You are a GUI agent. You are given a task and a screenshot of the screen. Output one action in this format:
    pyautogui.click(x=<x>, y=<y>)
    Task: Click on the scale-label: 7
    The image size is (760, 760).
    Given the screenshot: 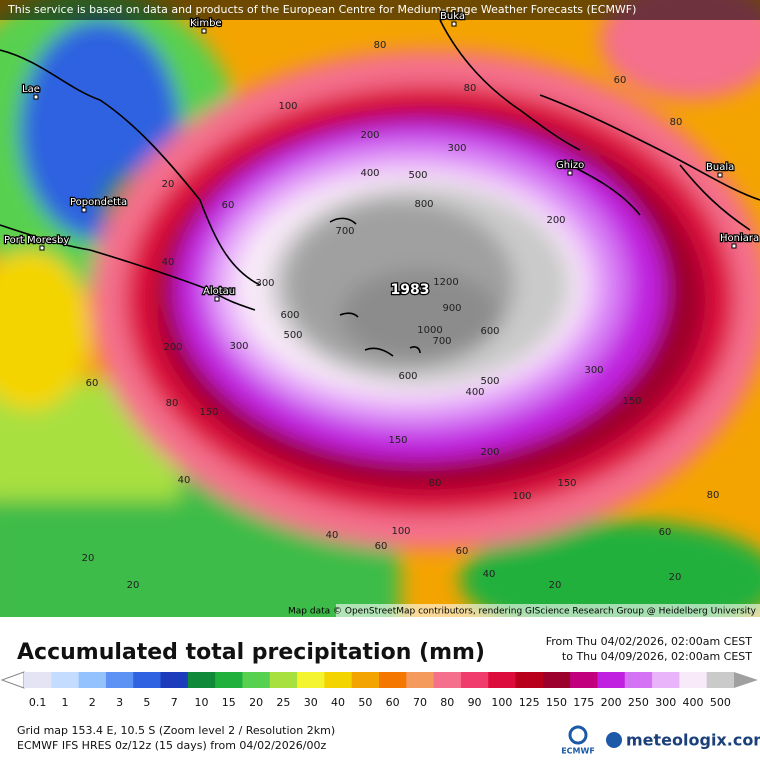 What is the action you would take?
    pyautogui.click(x=174, y=702)
    